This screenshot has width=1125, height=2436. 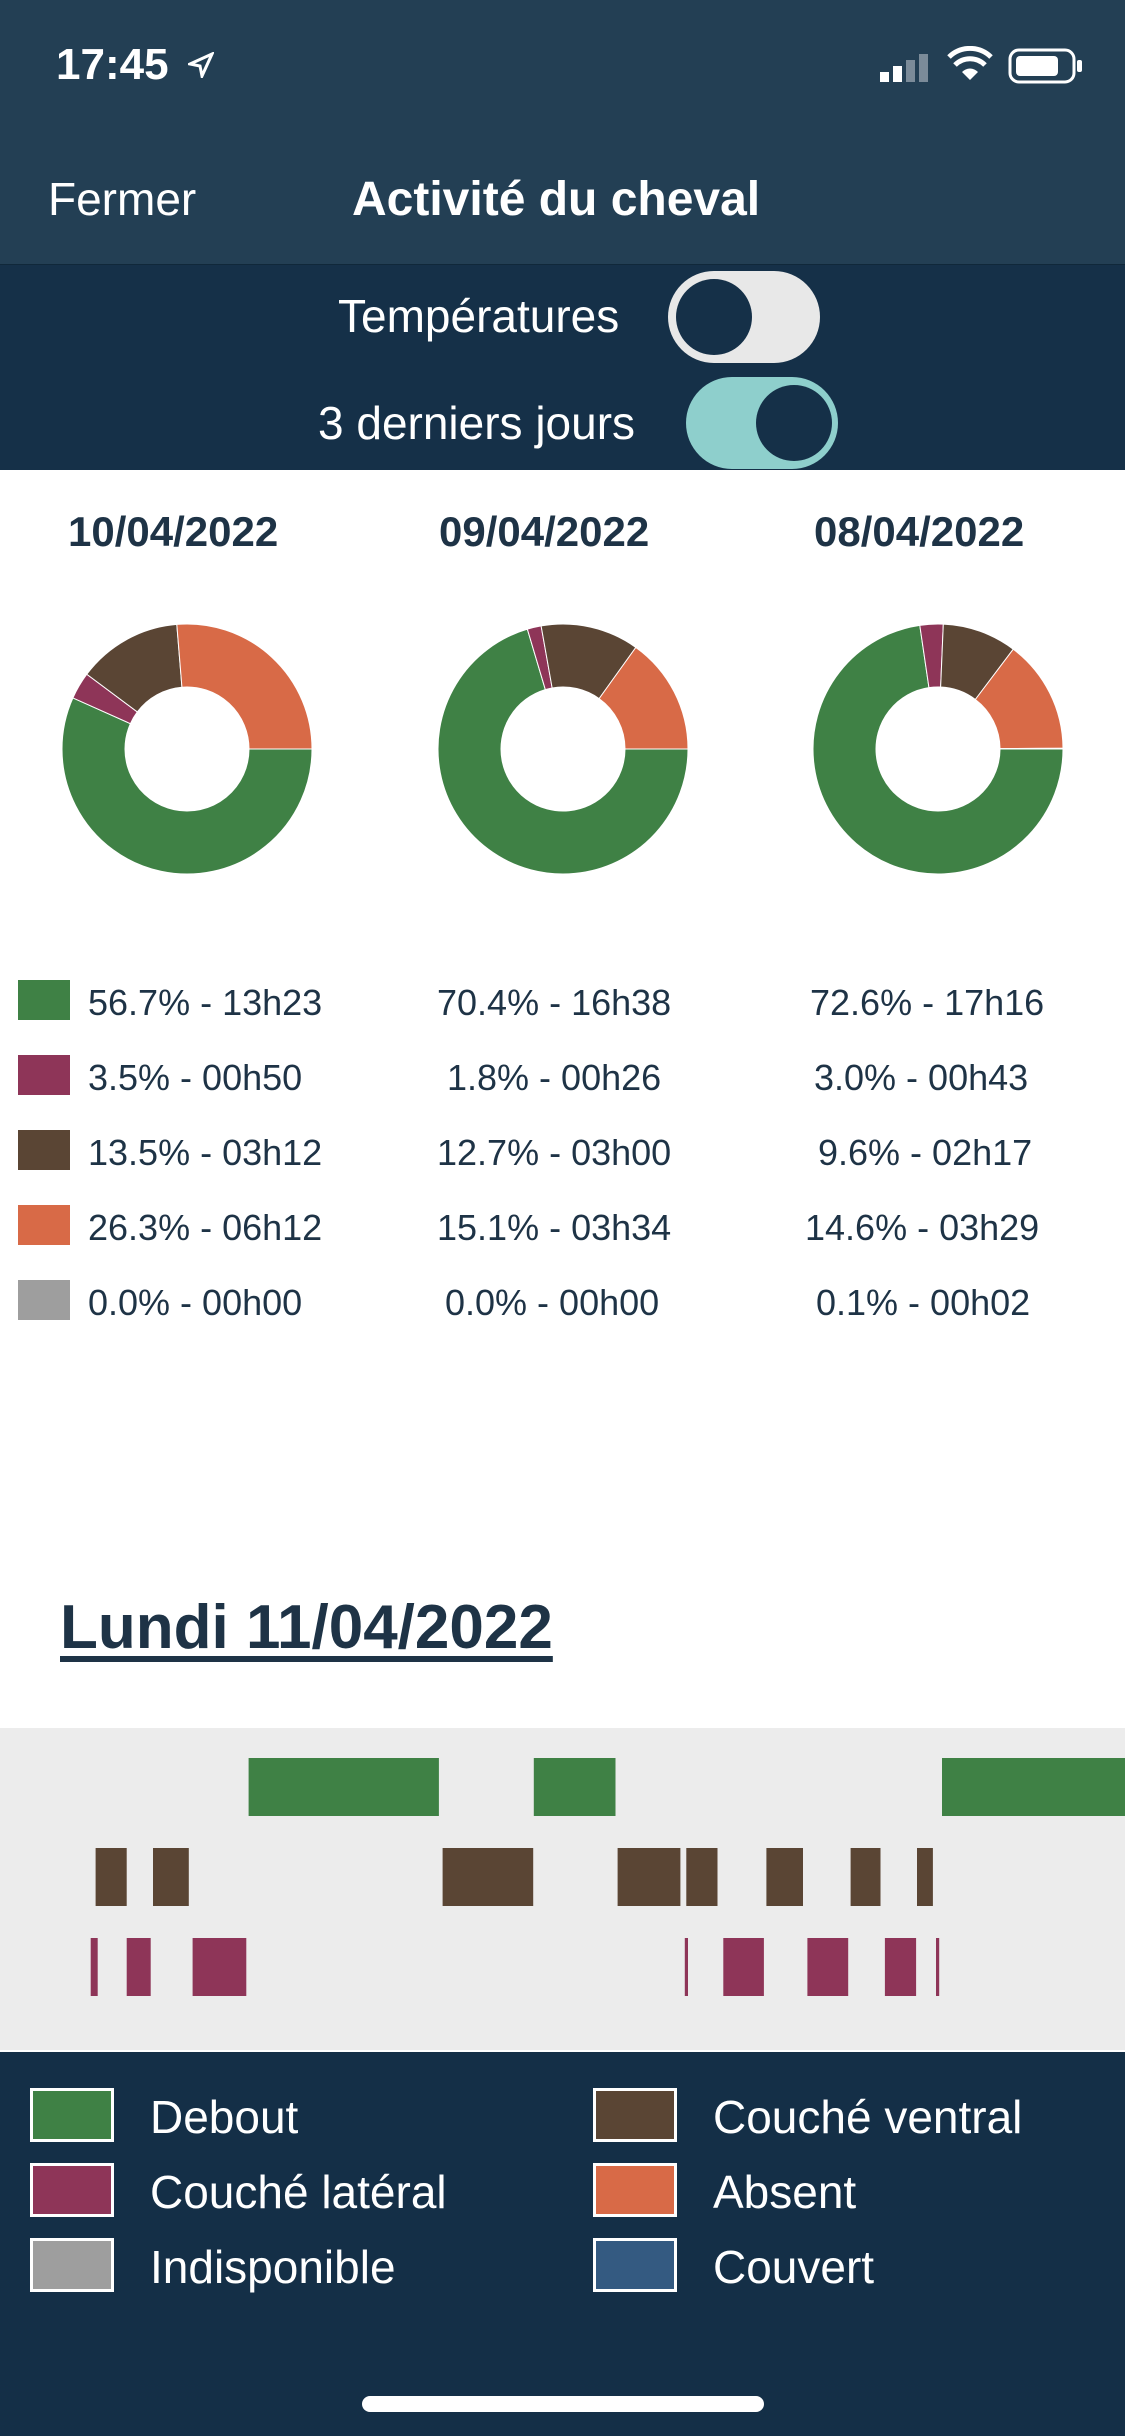 I want to click on location-icon, so click(x=200, y=65).